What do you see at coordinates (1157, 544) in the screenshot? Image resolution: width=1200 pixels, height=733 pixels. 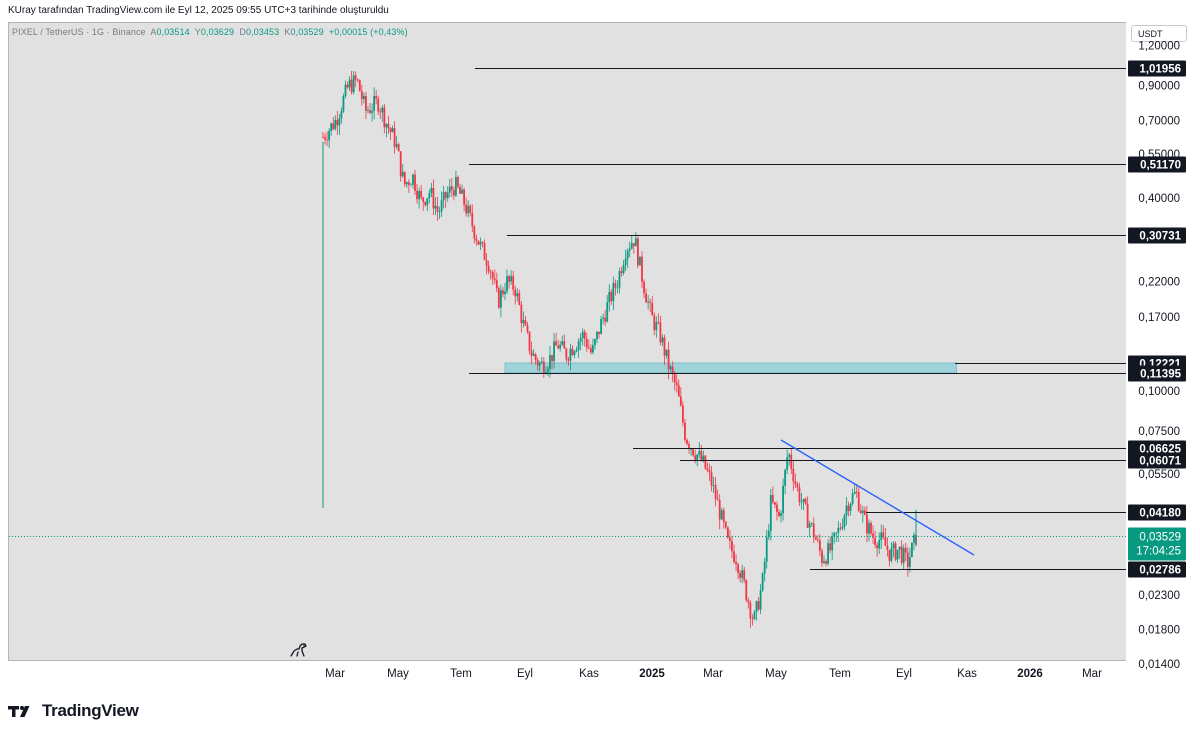 I see `current-price-badge` at bounding box center [1157, 544].